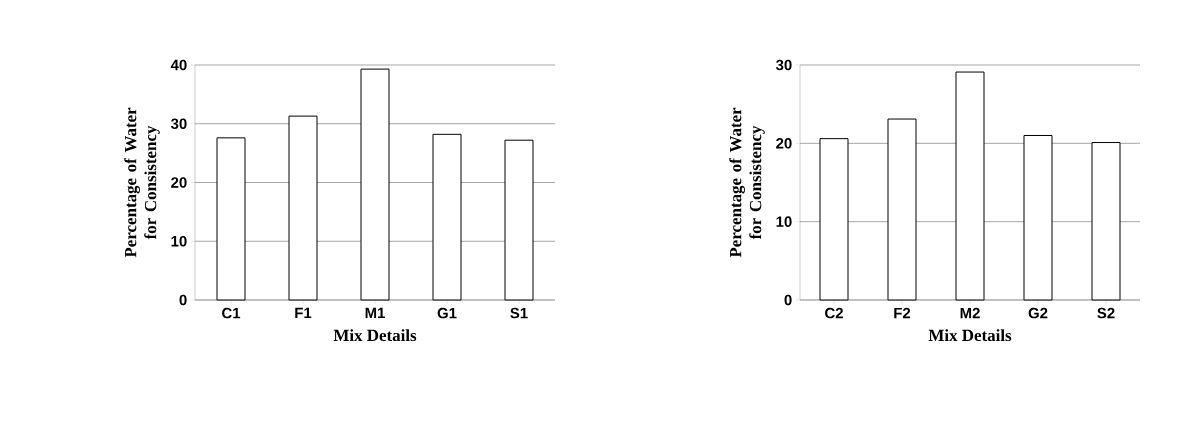 The image size is (1187, 435). I want to click on y-tick-label: 40, so click(178, 65).